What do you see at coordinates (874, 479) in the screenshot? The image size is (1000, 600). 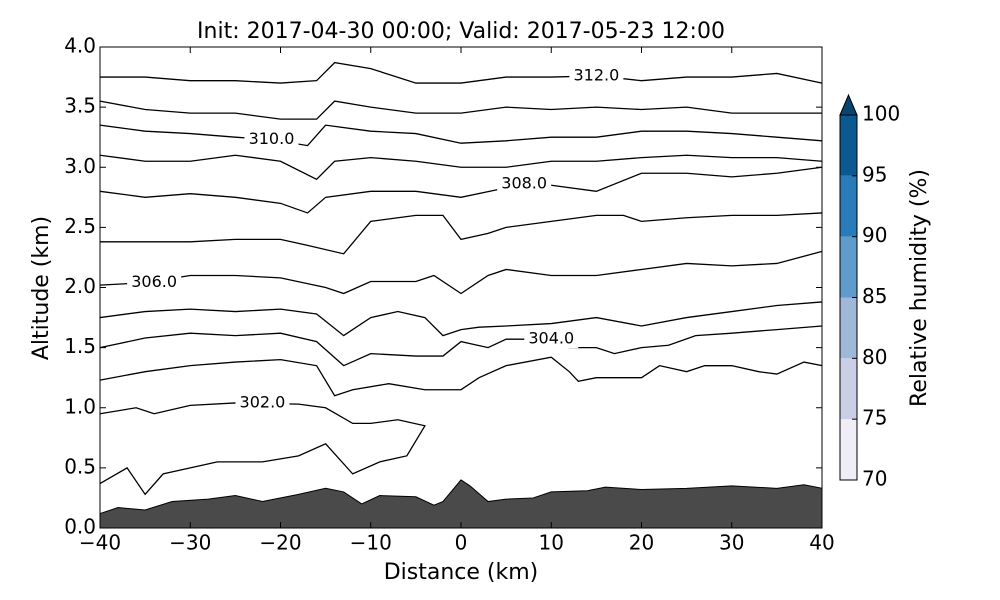 I see `colorbar-tick-label: 70` at bounding box center [874, 479].